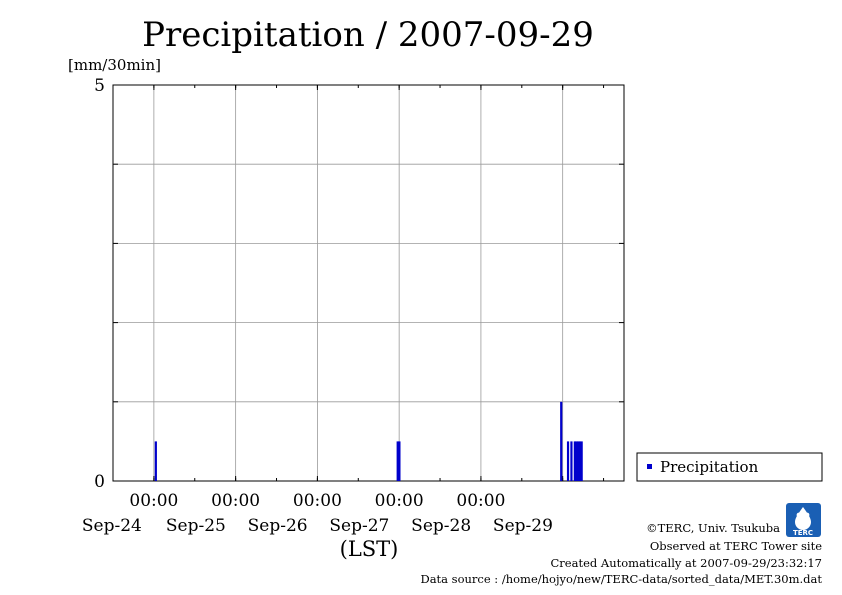 This screenshot has height=595, width=842. I want to click on bar-series, so click(368, 441).